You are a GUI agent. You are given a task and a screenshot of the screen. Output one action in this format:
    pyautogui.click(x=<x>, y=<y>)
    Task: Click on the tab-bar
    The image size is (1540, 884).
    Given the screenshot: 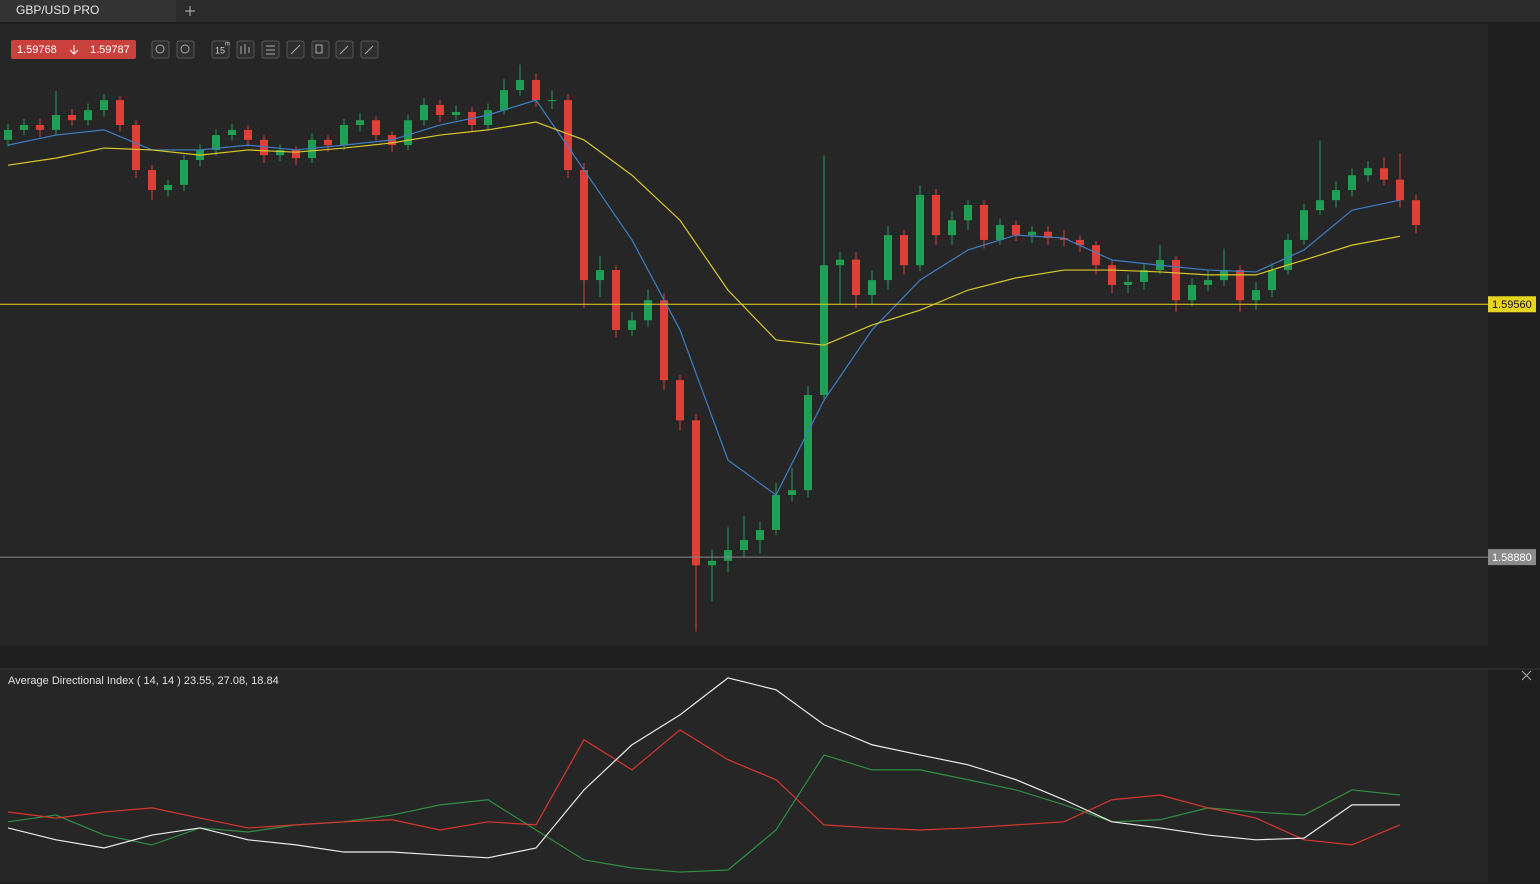 What is the action you would take?
    pyautogui.click(x=770, y=11)
    